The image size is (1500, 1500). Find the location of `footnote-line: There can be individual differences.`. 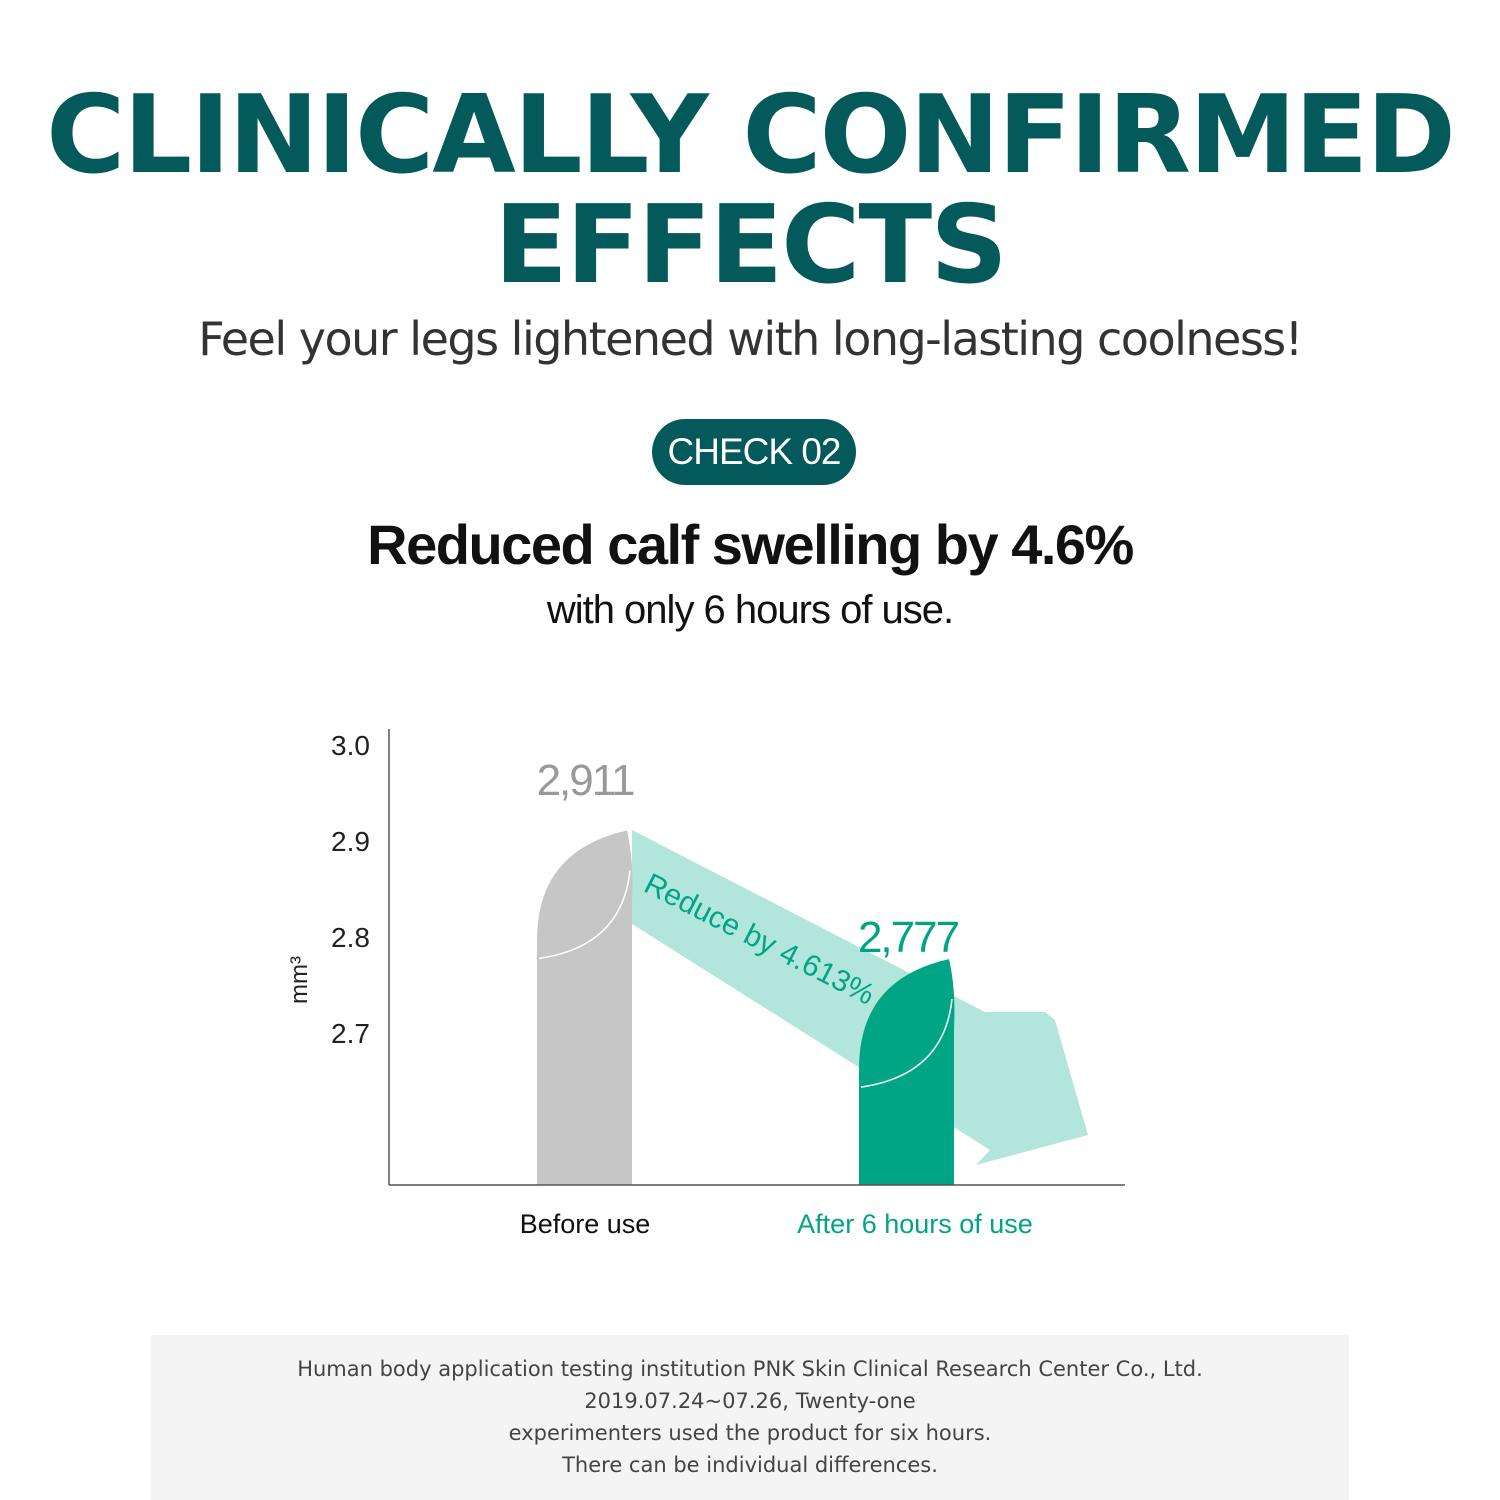

footnote-line: There can be individual differences. is located at coordinates (750, 1465).